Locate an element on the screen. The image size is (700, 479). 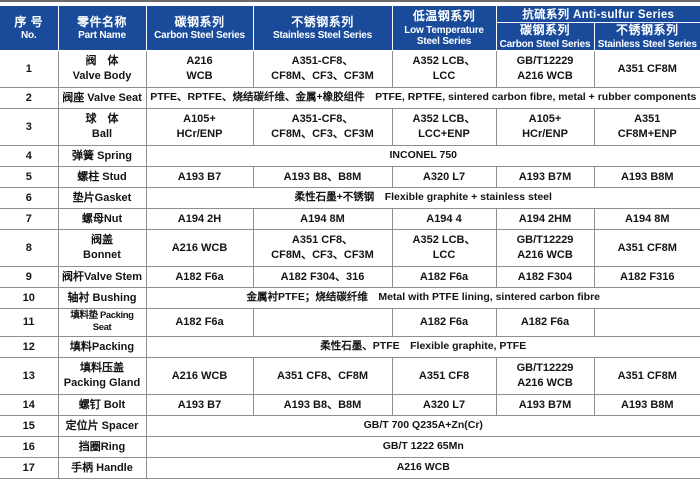
row-number: 13 is located at coordinates (29, 375).